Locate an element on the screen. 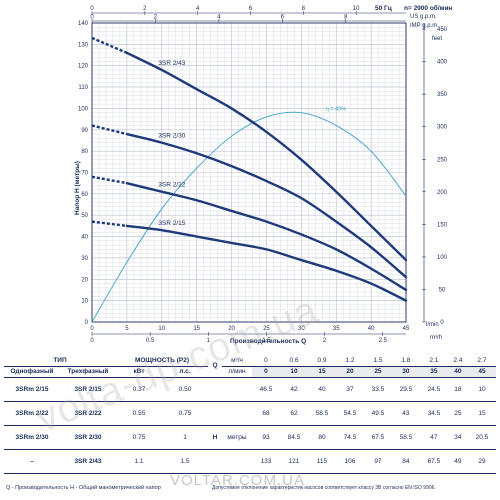  q-m3h-6: 2.1 is located at coordinates (434, 360).